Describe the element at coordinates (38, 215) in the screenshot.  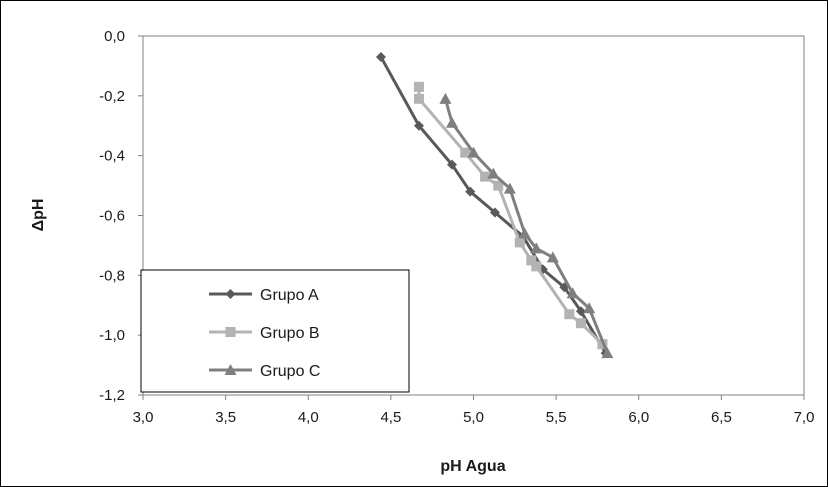
I see `y-axis-title: ΔpH` at that location.